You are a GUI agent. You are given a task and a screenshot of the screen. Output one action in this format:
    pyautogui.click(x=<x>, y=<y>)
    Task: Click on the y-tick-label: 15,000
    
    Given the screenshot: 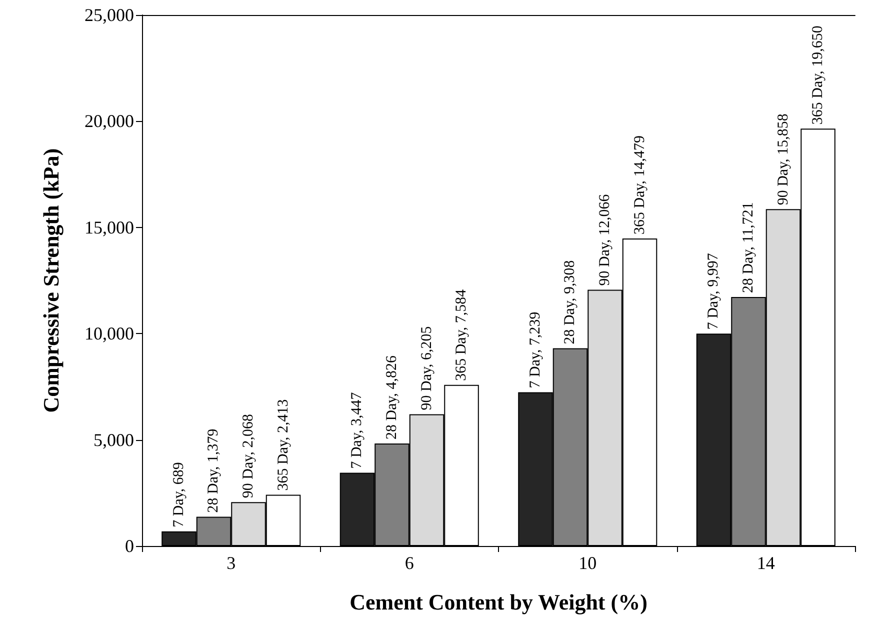 What is the action you would take?
    pyautogui.click(x=109, y=227)
    